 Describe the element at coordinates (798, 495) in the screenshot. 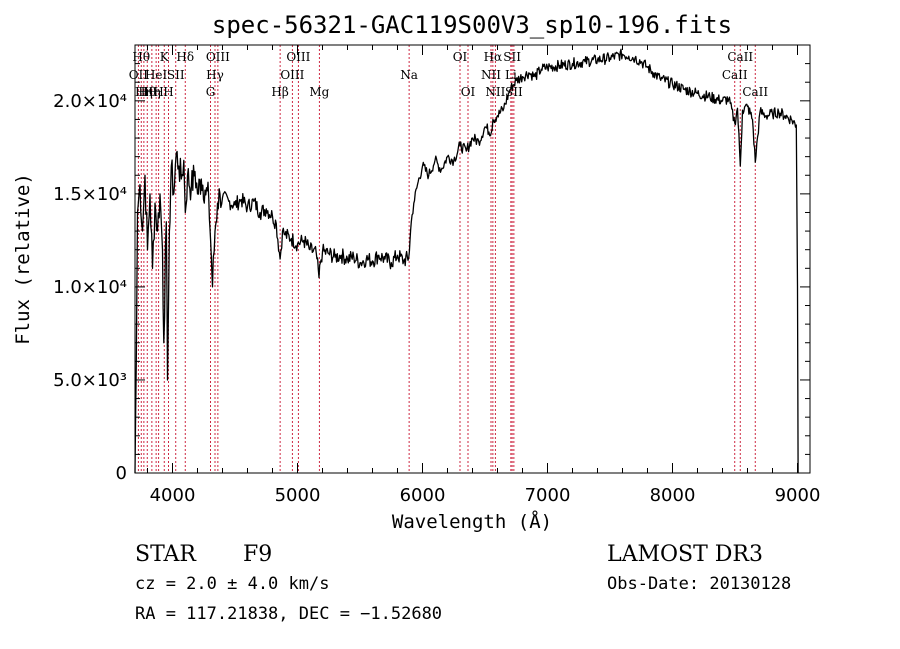

I see `x-tick-label: 9000` at that location.